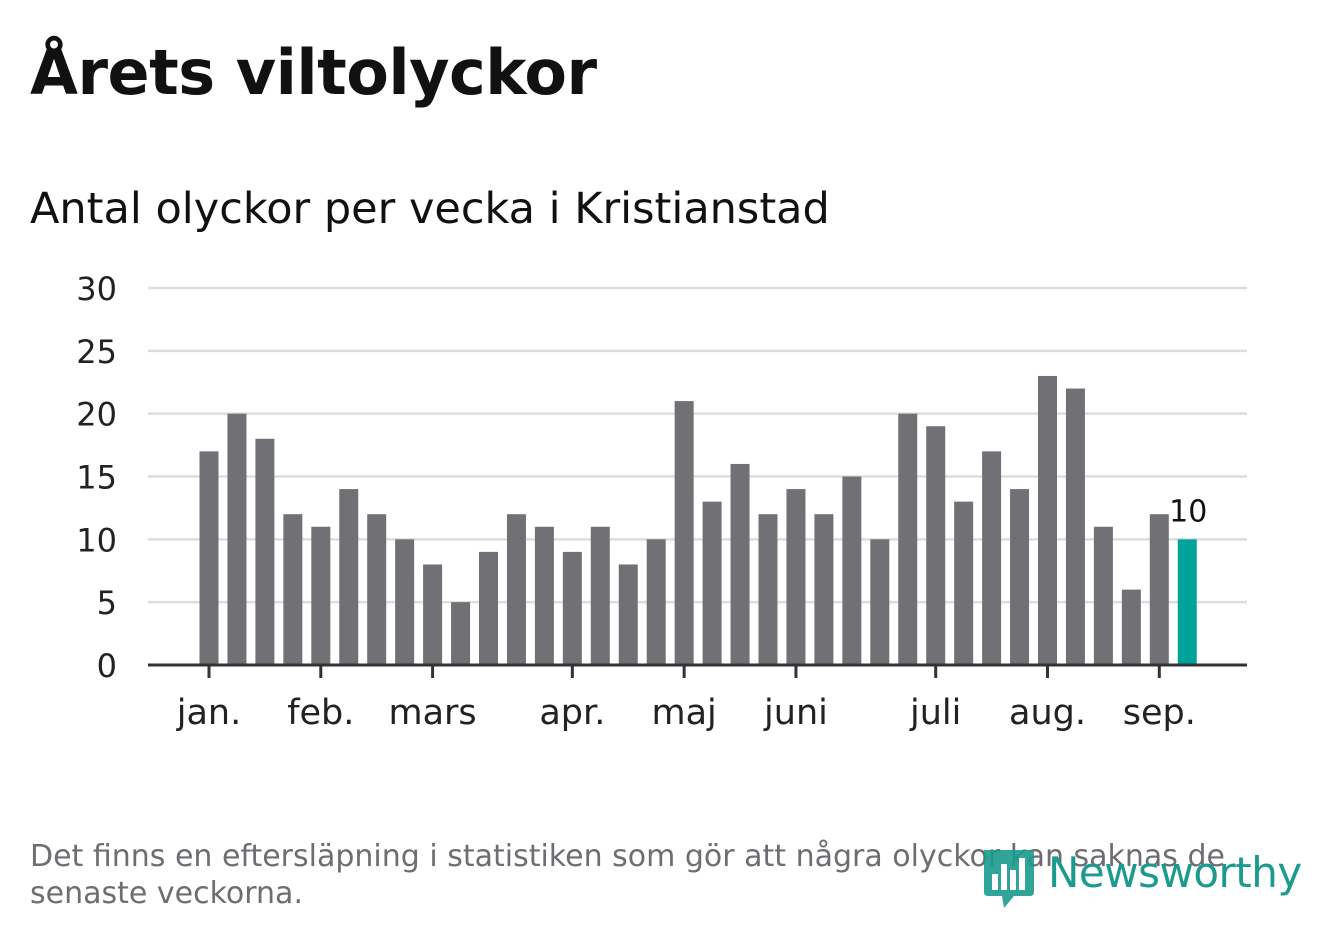  I want to click on last-bar-value-label: 10, so click(1188, 511).